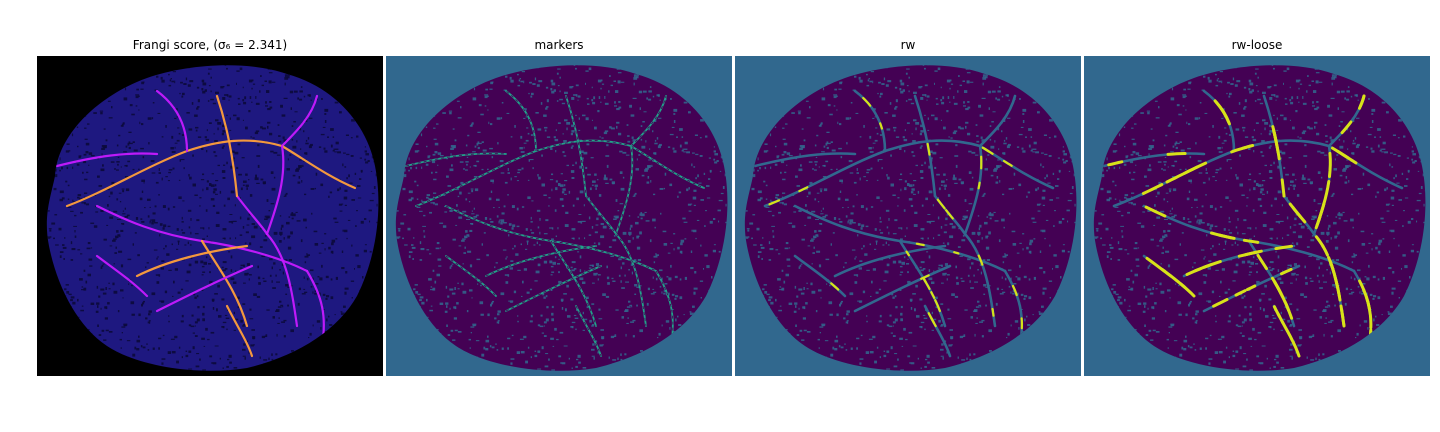 Image resolution: width=1440 pixels, height=432 pixels. What do you see at coordinates (908, 45) in the screenshot?
I see `panel-title-rw: rw` at bounding box center [908, 45].